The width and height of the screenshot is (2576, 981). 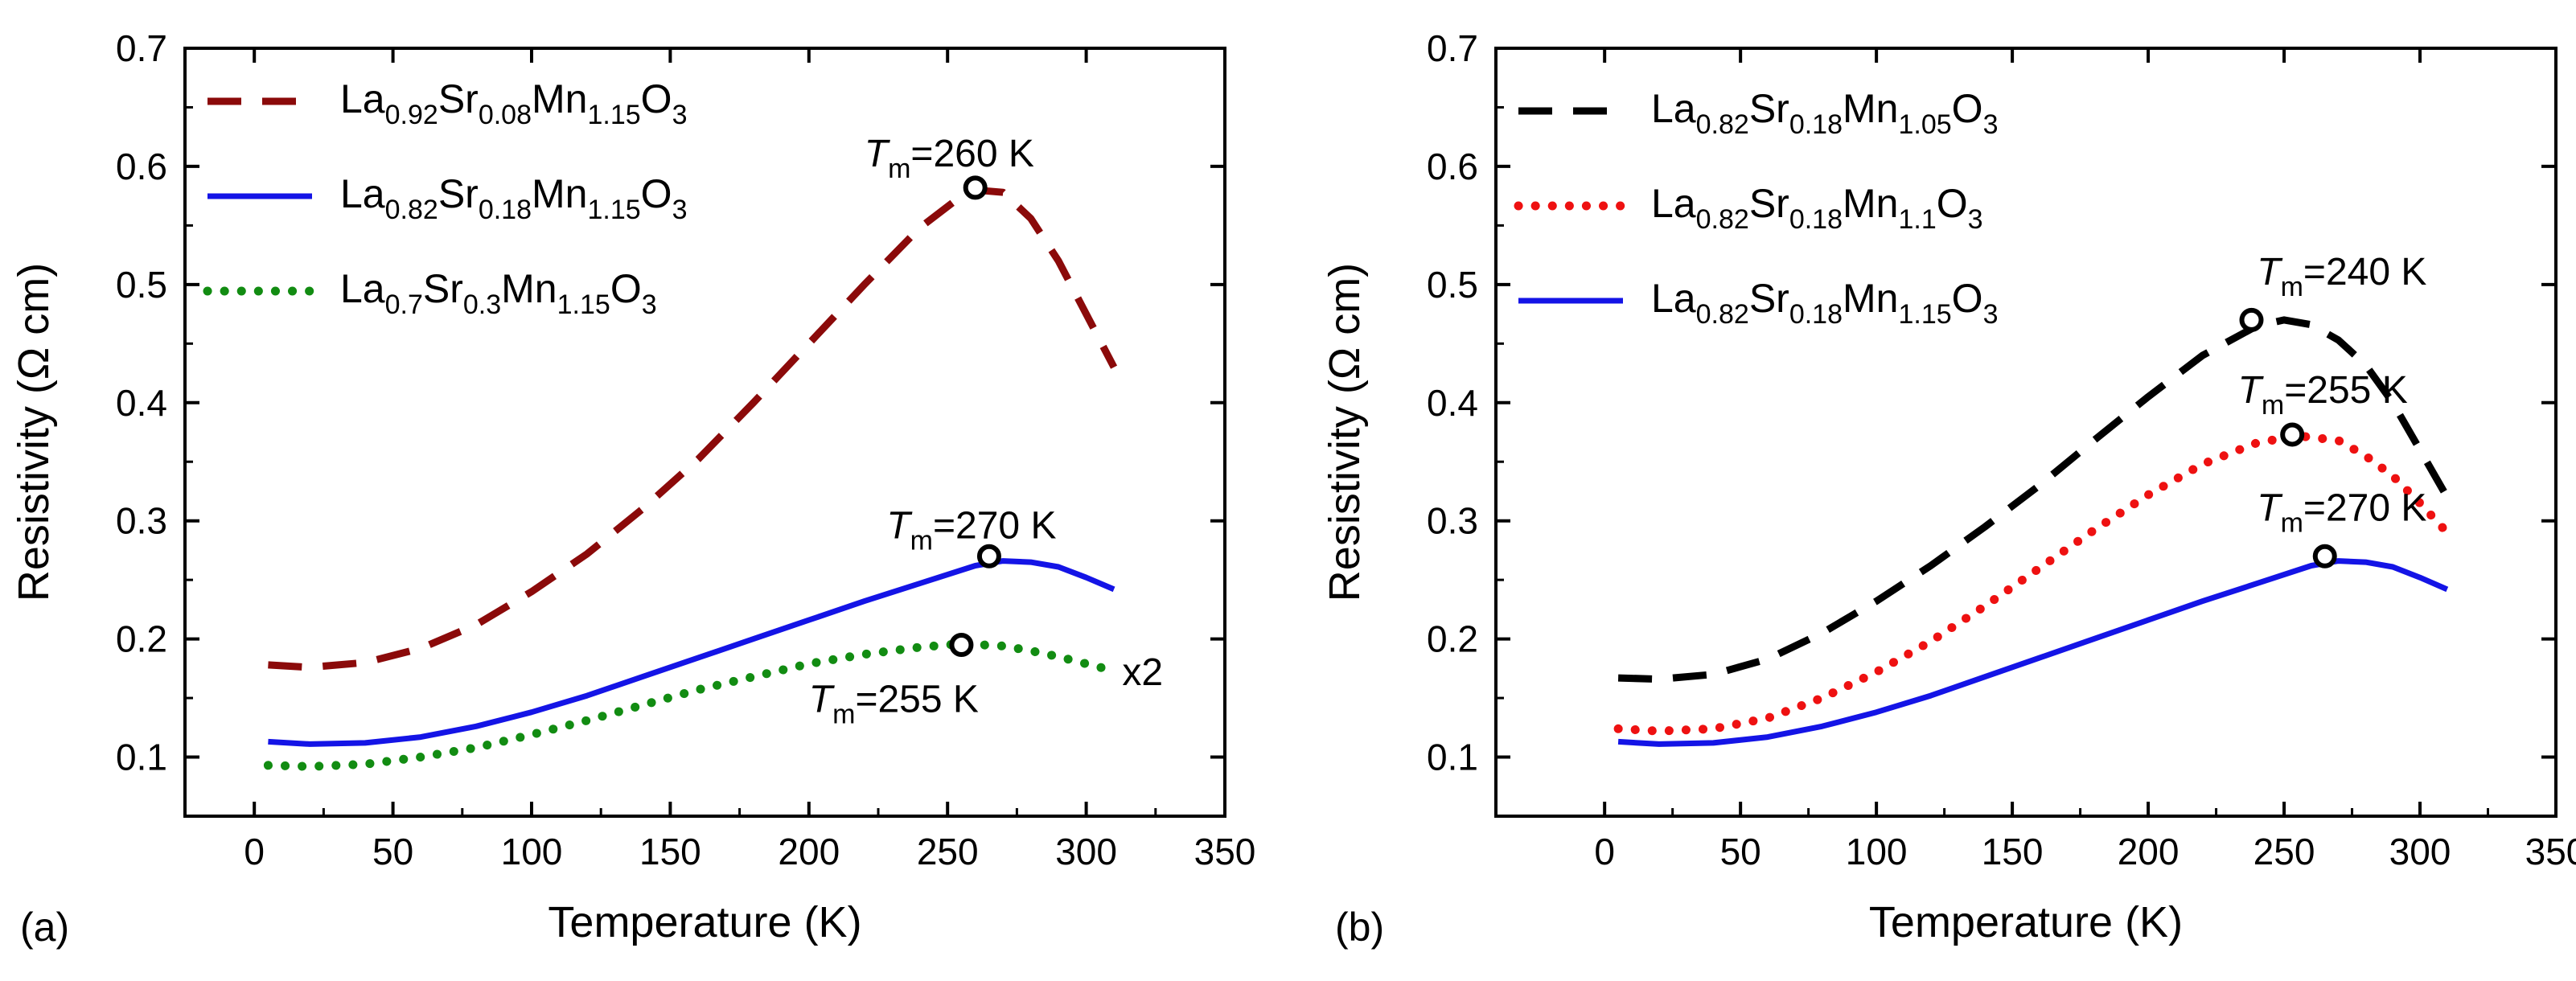 What do you see at coordinates (2341, 513) in the screenshot?
I see `tm-label-3: Tm=270 K` at bounding box center [2341, 513].